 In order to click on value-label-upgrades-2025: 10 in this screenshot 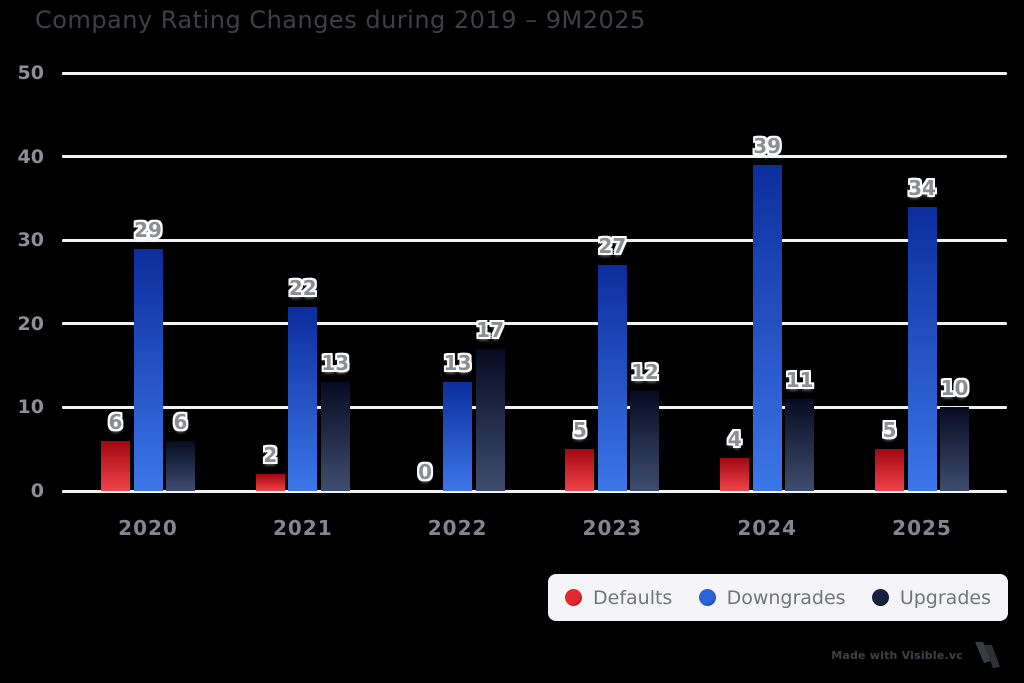, I will do `click(954, 388)`.